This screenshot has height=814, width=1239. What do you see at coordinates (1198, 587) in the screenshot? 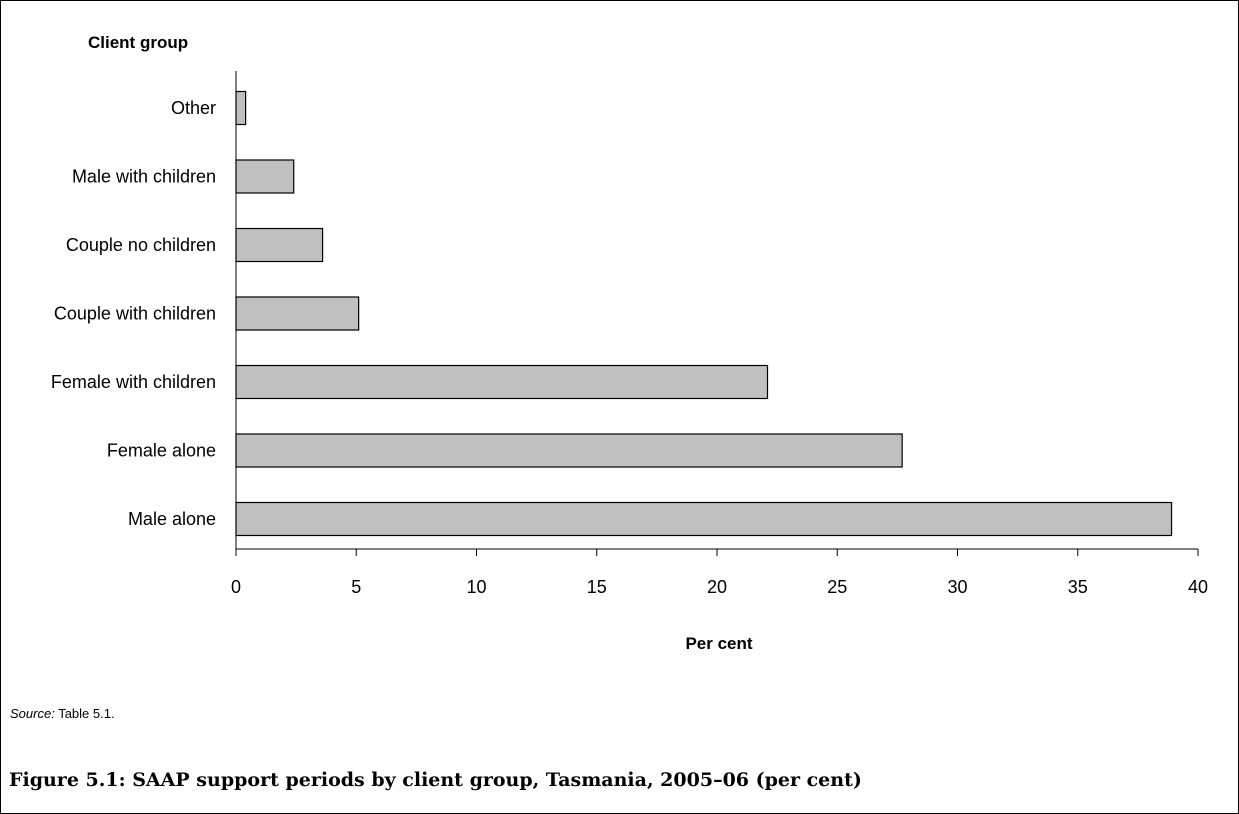
I see `x-tick-label: 40` at bounding box center [1198, 587].